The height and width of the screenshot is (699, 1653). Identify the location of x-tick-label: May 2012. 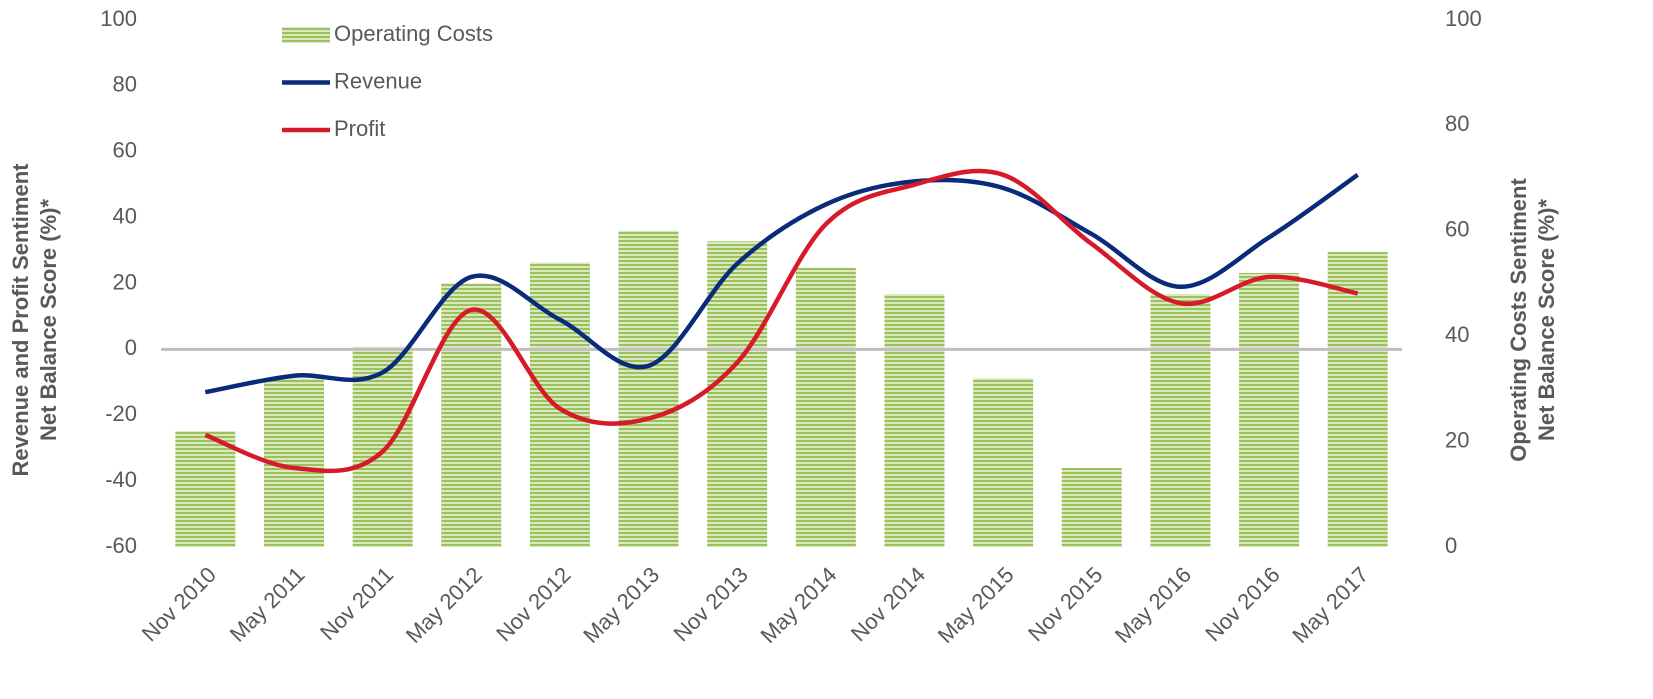
(444, 605).